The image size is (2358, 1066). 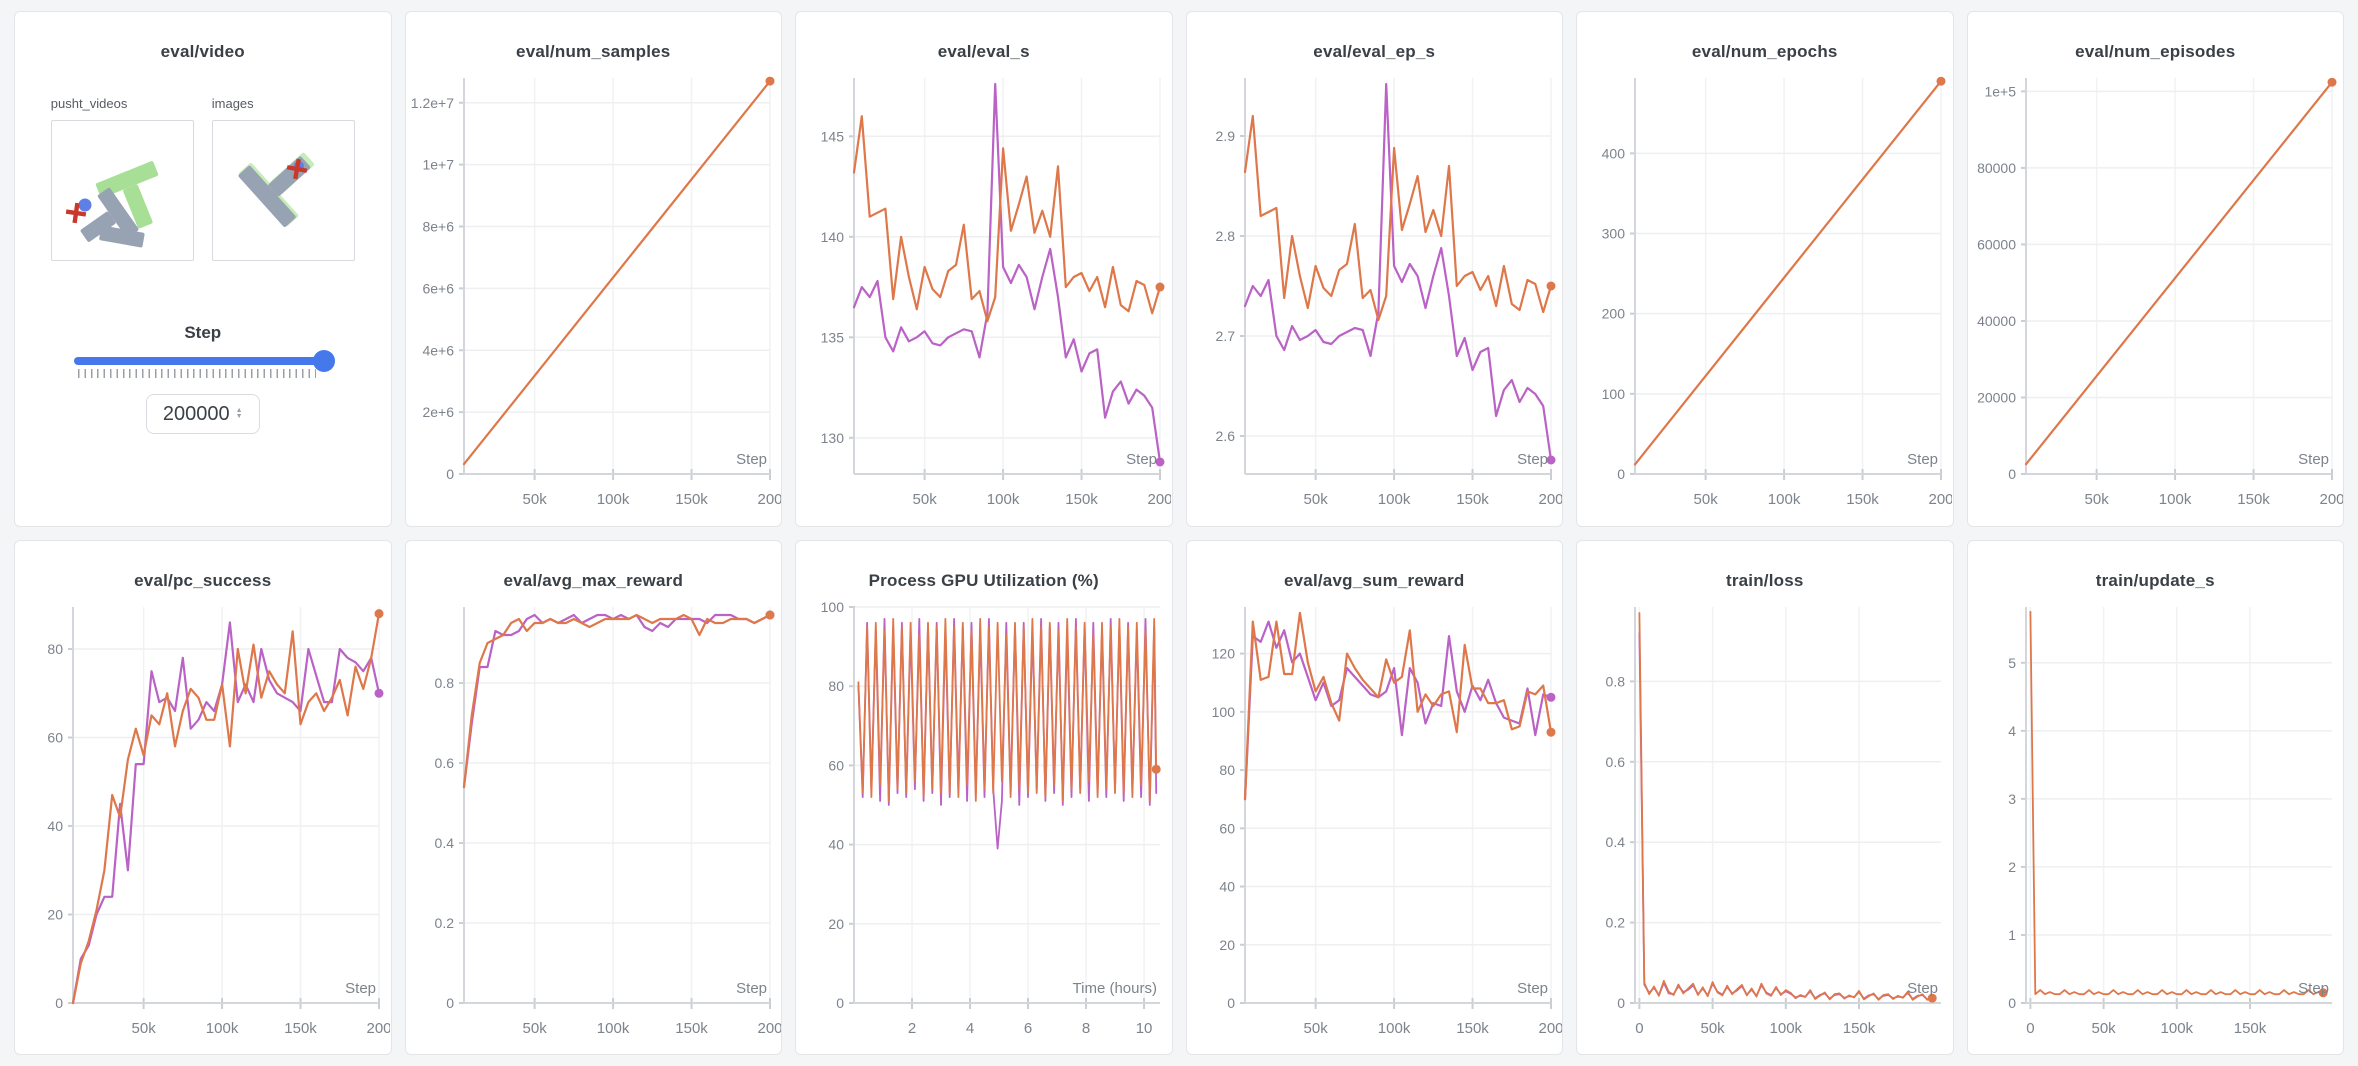 I want to click on slider-thumb, so click(x=323, y=361).